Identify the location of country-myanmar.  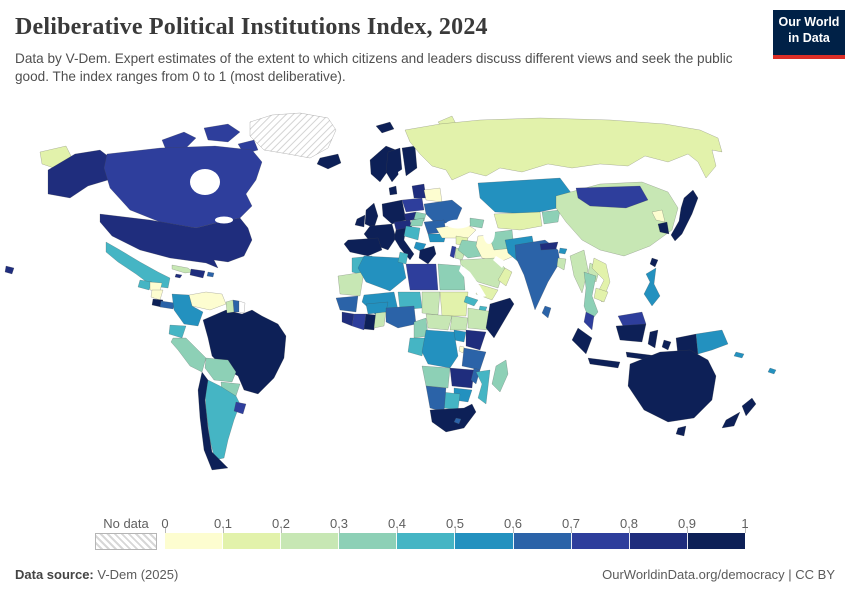
(579, 271).